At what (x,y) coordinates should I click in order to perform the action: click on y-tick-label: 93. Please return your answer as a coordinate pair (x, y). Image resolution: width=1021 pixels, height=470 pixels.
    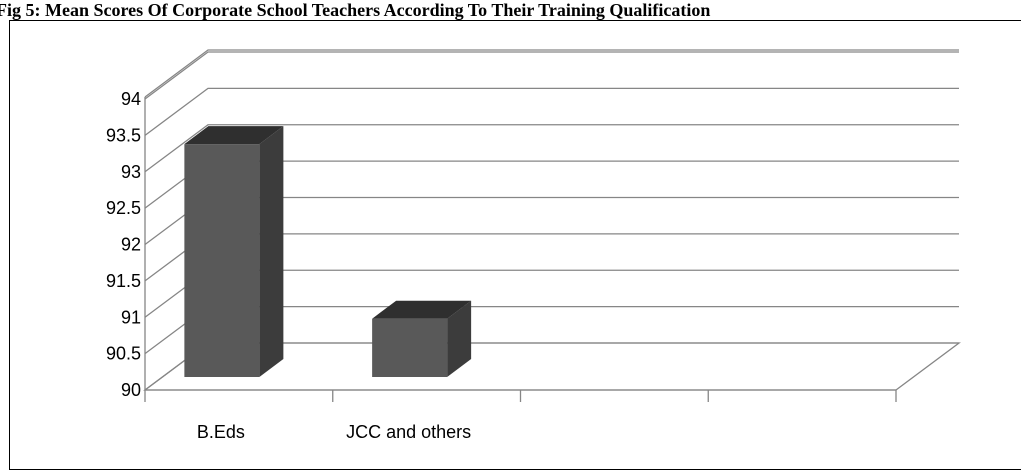
    Looking at the image, I should click on (131, 172).